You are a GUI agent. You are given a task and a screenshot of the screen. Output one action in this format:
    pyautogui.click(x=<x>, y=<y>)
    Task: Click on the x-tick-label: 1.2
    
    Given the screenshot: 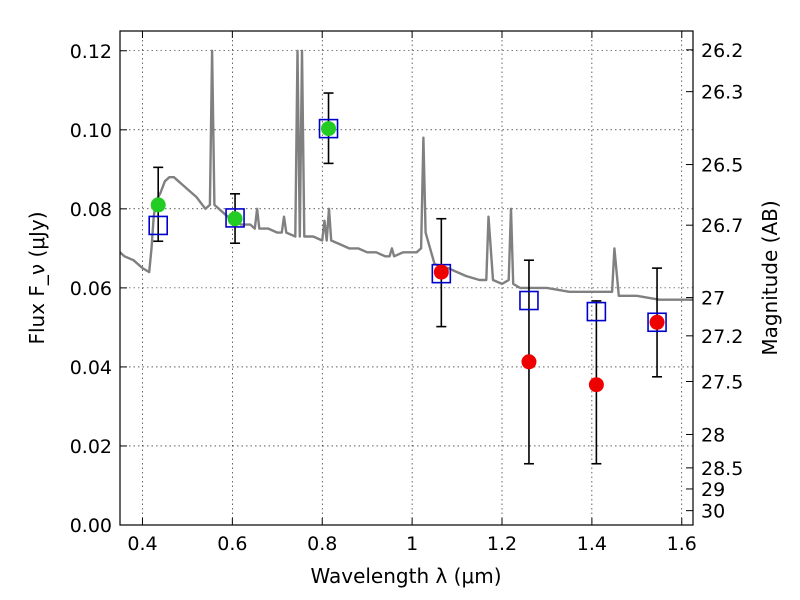 What is the action you would take?
    pyautogui.click(x=502, y=544)
    